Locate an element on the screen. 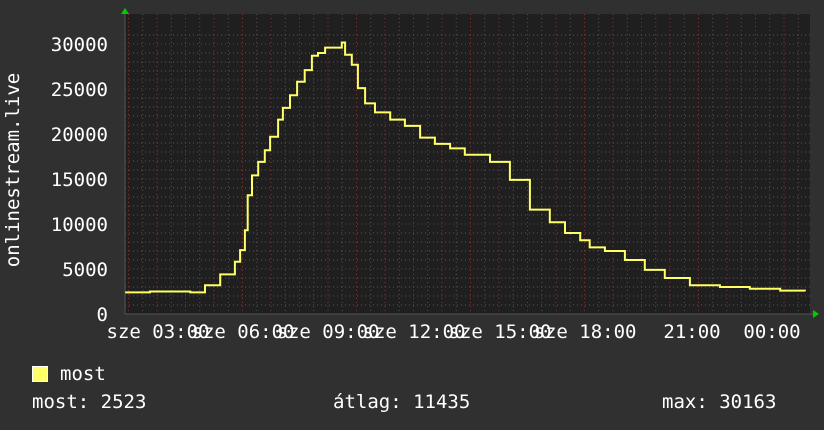 This screenshot has height=430, width=824. x-tick-label: sze 18:00 is located at coordinates (585, 332).